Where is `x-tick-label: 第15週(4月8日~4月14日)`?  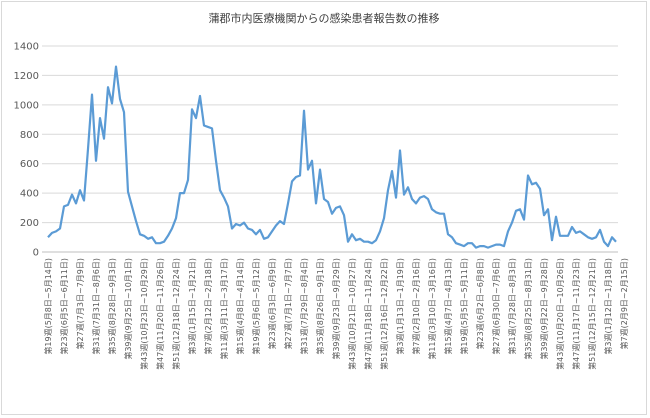 x-tick-label: 第15週(4月8日~4月14日) is located at coordinates (240, 306).